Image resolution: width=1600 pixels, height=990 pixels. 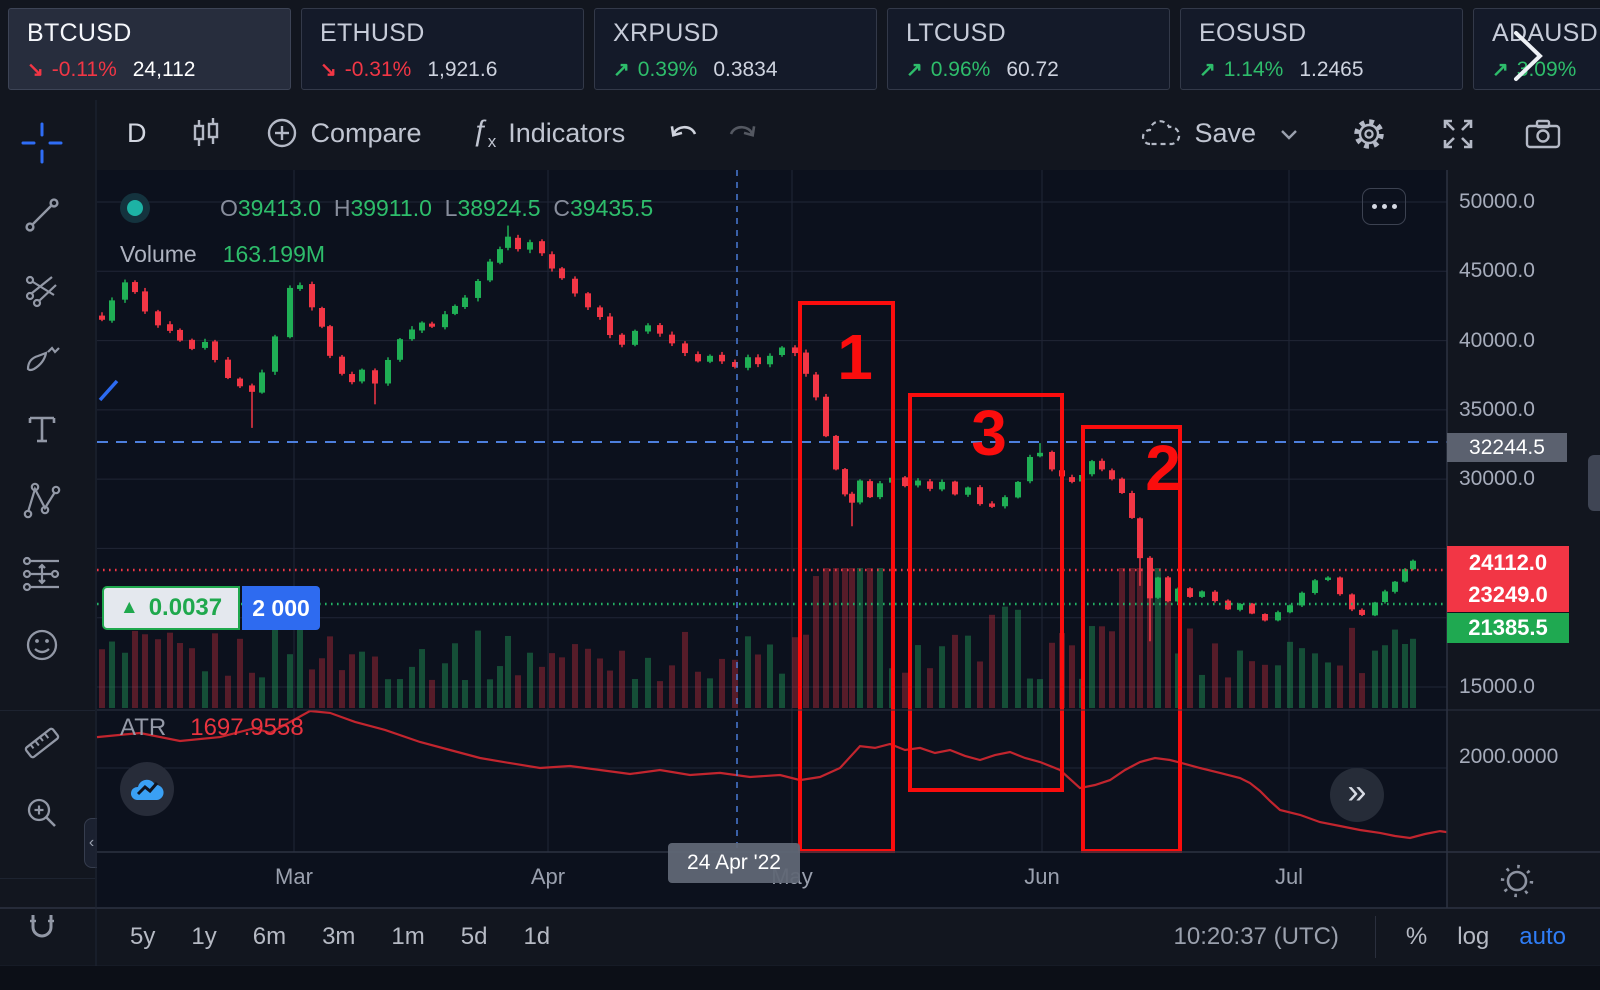 What do you see at coordinates (149, 49) in the screenshot?
I see `ticker-tab-btcusd: BTCUSD ↘ -0.11% 24,112` at bounding box center [149, 49].